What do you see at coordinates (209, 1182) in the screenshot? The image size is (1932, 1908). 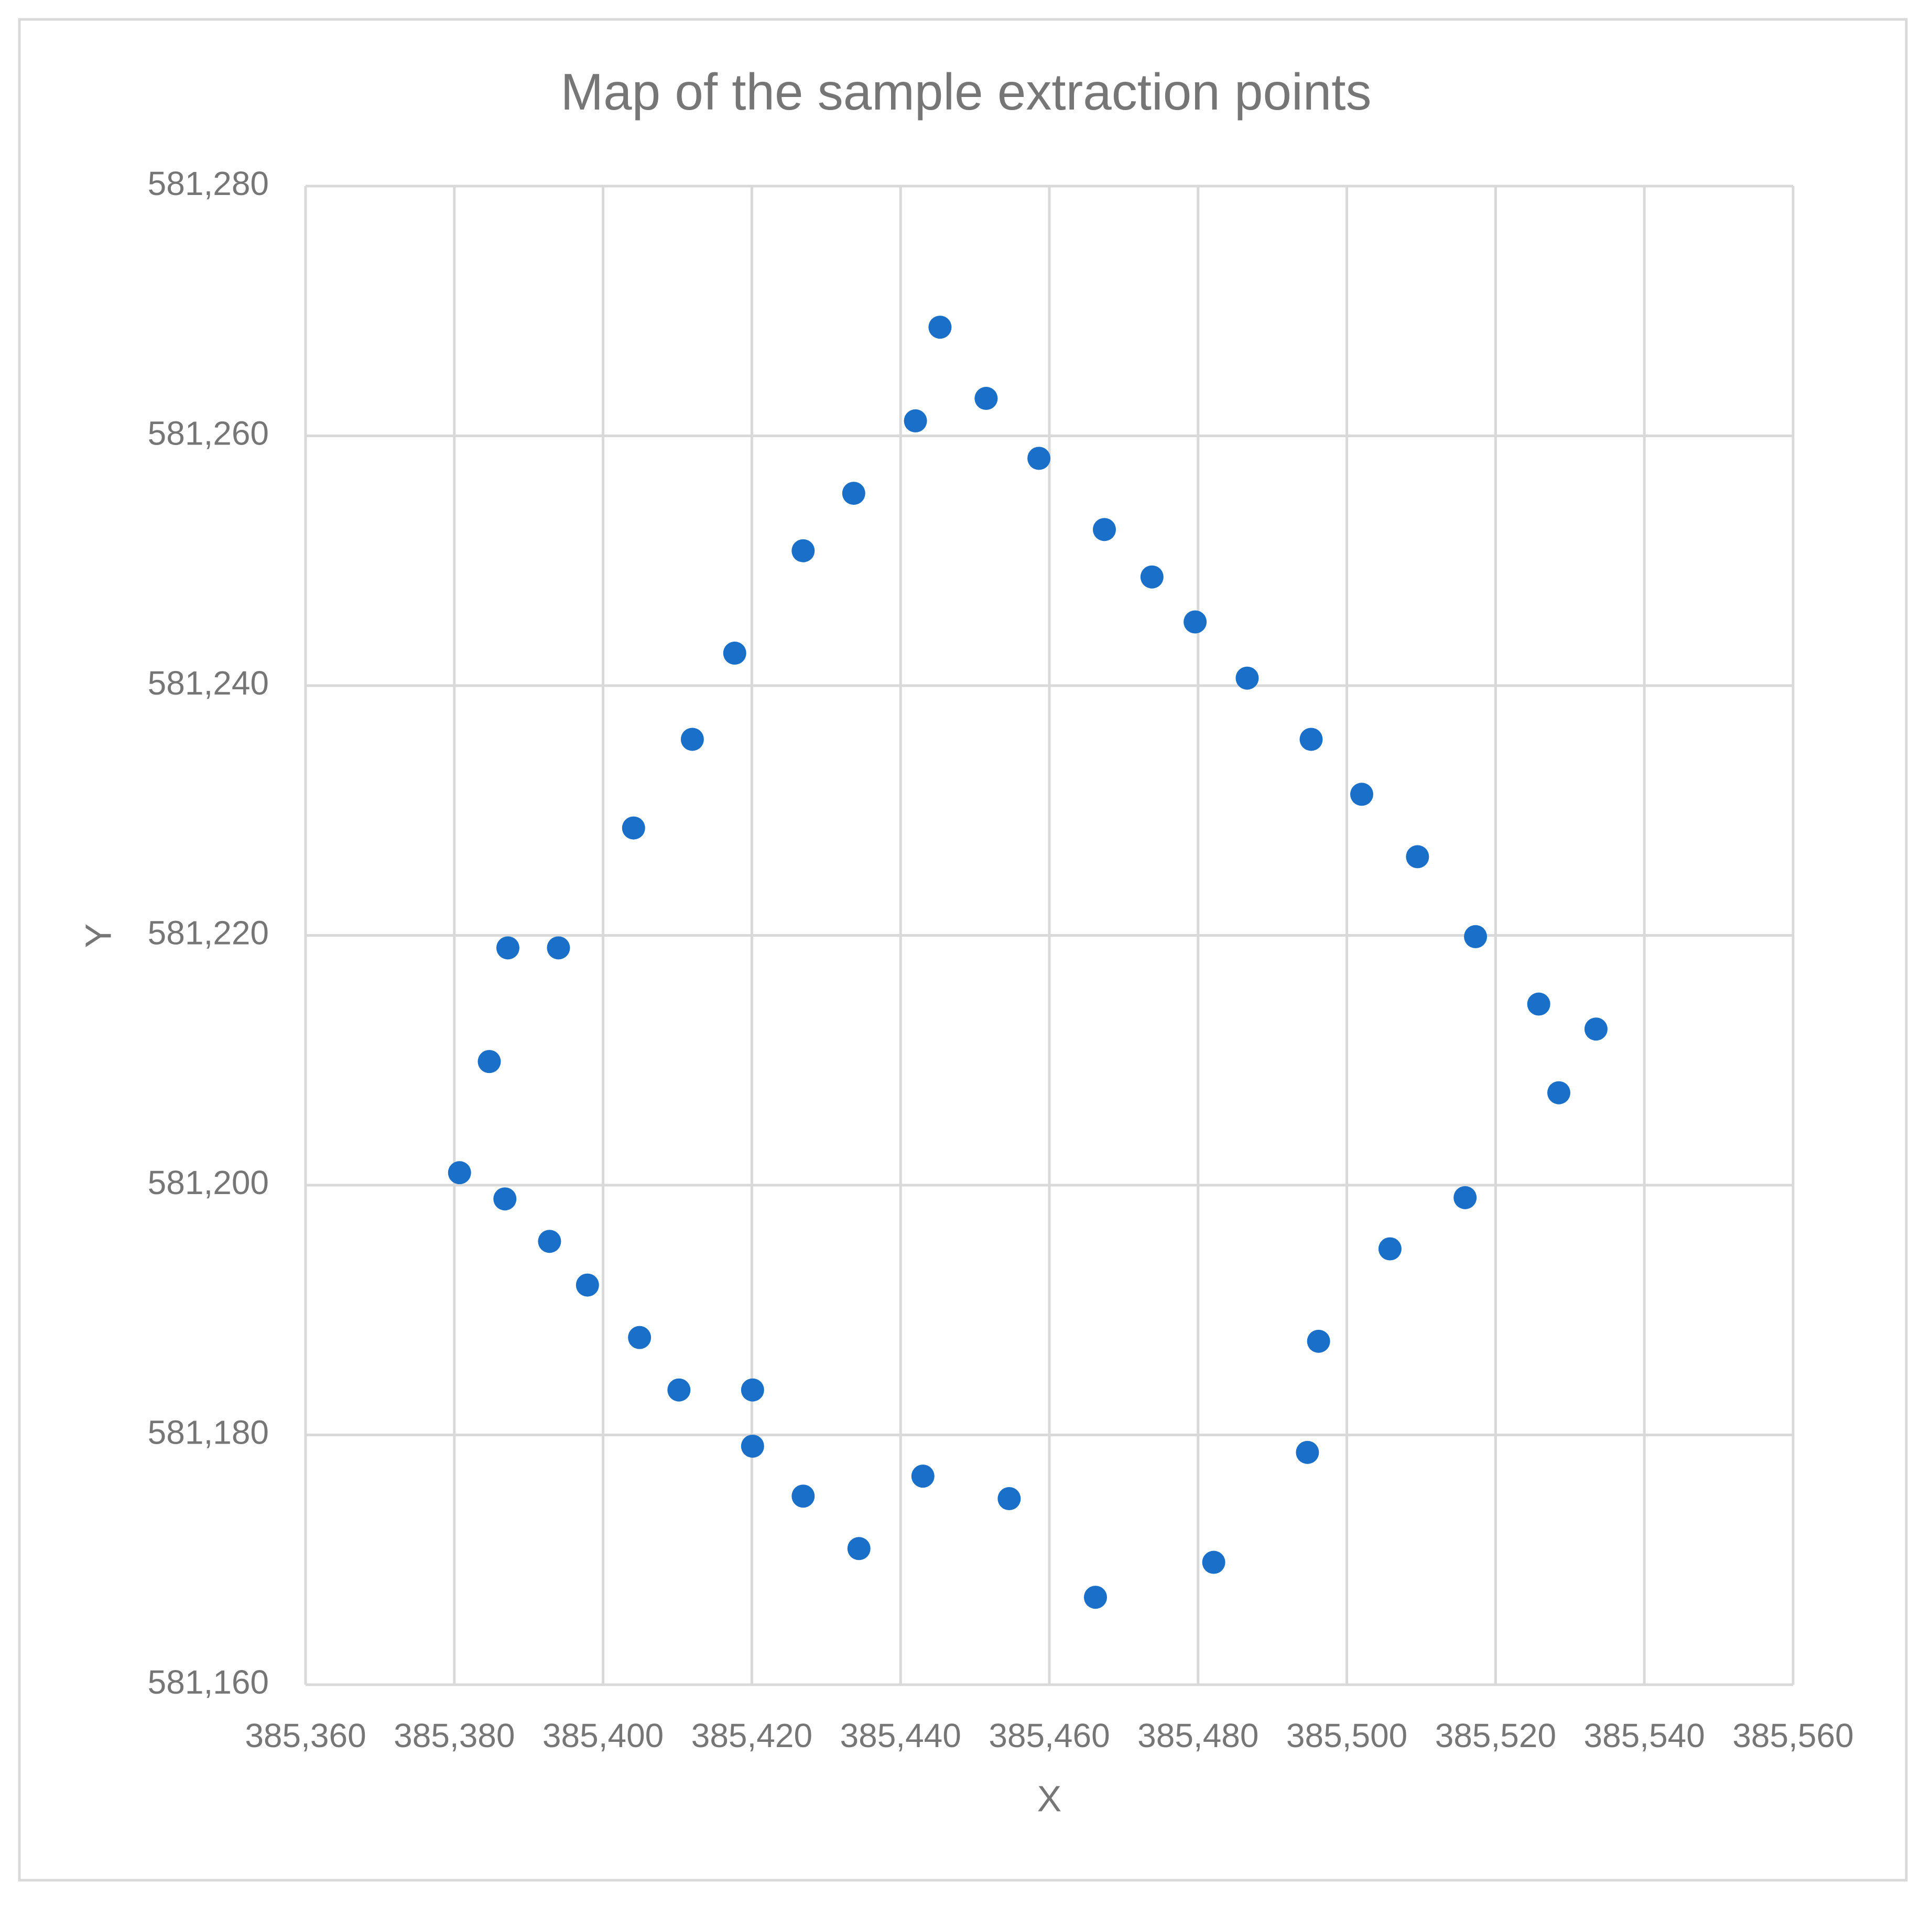 I see `y-tick-label: 581,200` at bounding box center [209, 1182].